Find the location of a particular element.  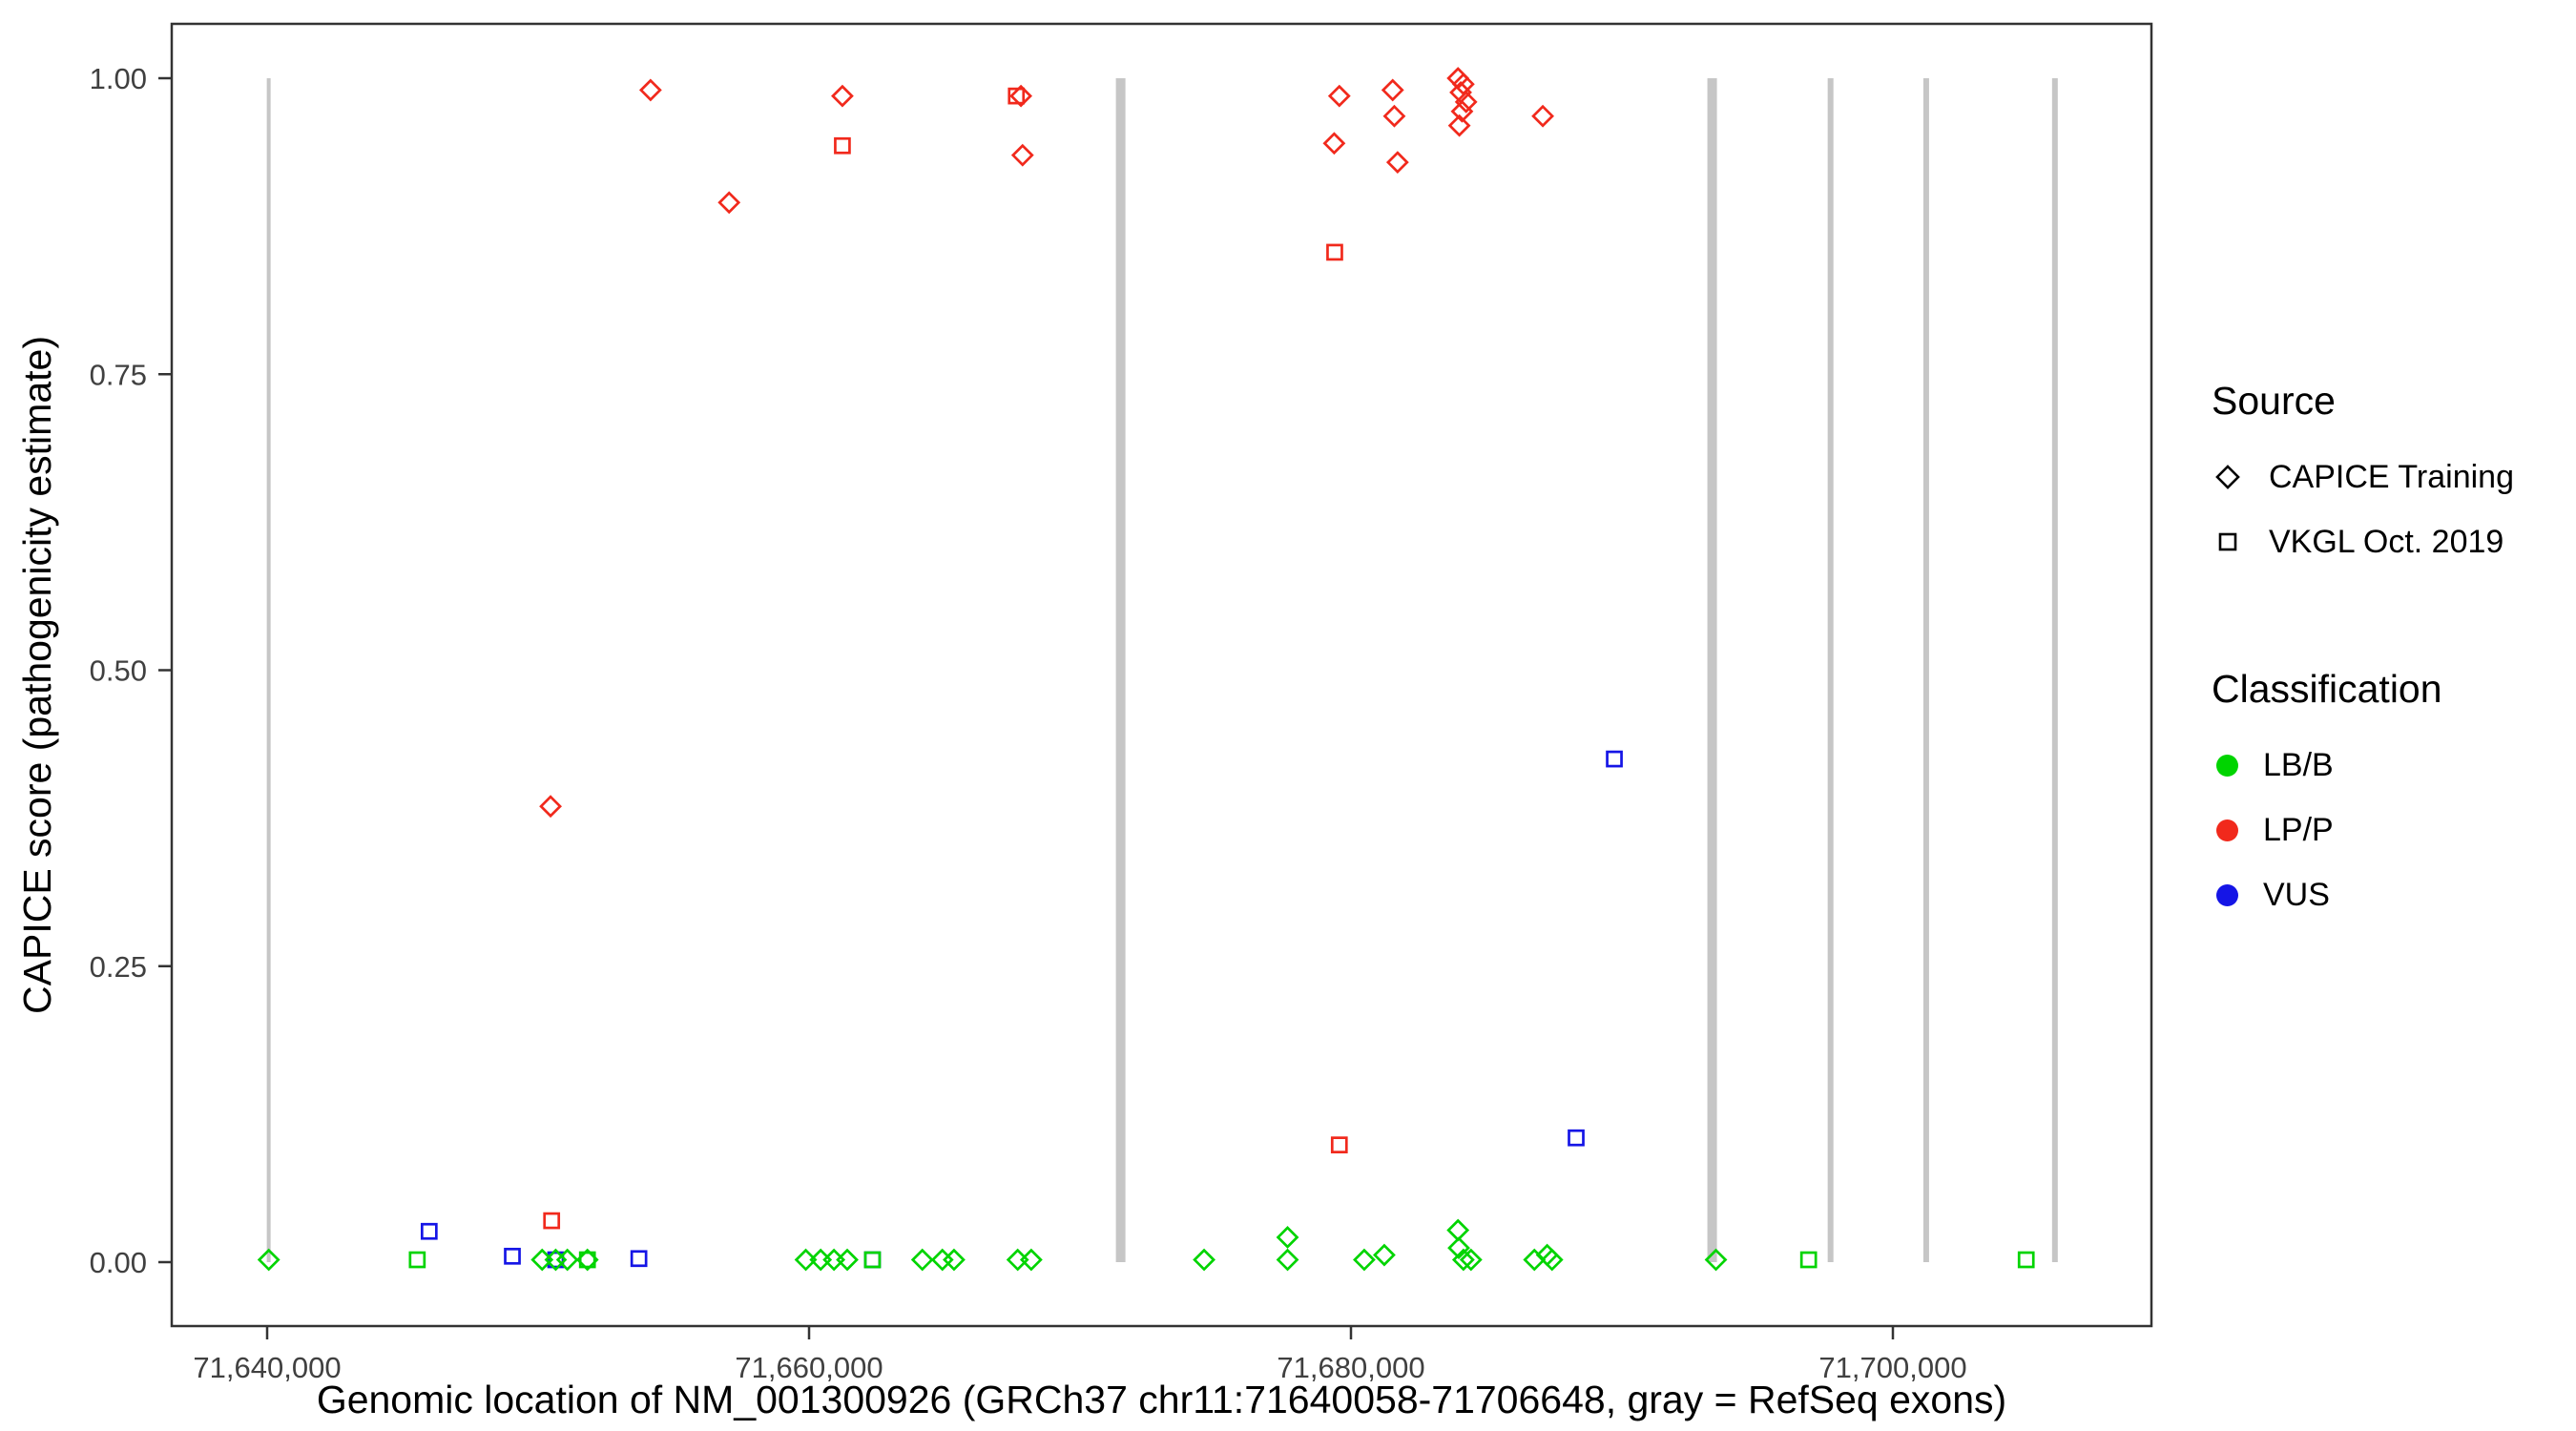

legend-item-vus: VUS is located at coordinates (2363, 894).